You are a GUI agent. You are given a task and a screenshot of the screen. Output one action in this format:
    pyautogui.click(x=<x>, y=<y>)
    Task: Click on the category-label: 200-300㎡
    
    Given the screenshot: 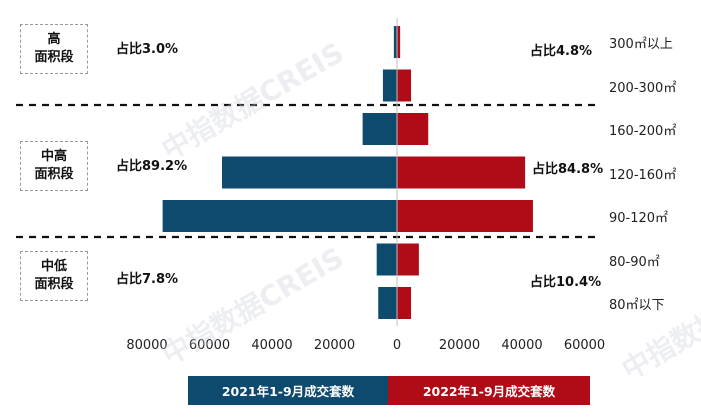 What is the action you would take?
    pyautogui.click(x=643, y=88)
    